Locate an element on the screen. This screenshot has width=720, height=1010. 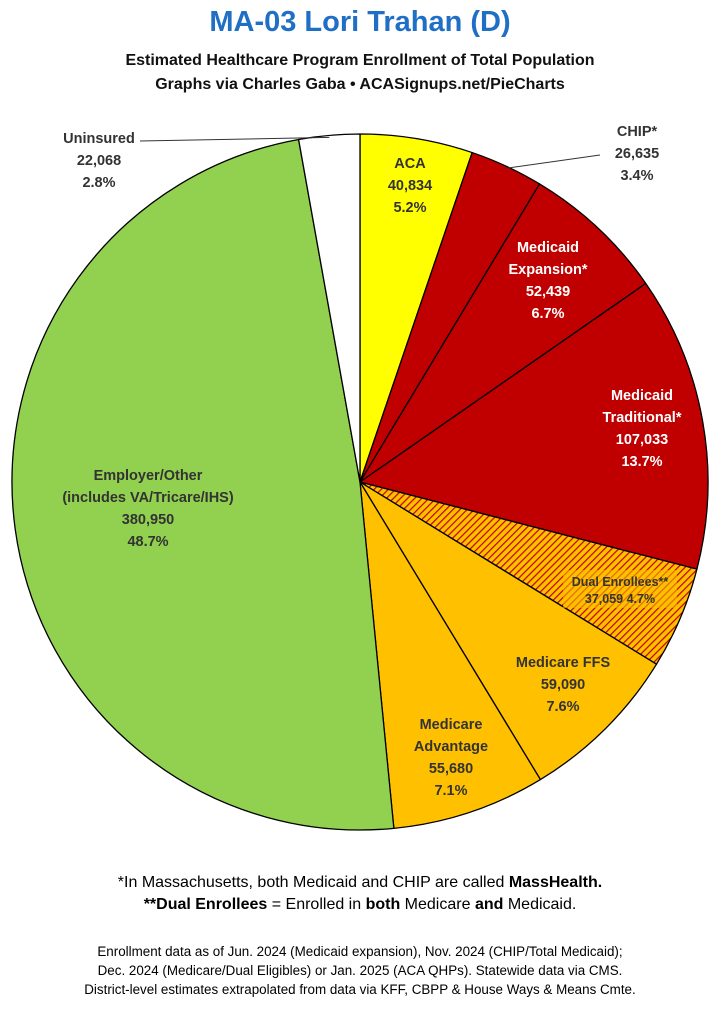
label-name-medicare-ffs: Medicare FFS is located at coordinates (563, 663).